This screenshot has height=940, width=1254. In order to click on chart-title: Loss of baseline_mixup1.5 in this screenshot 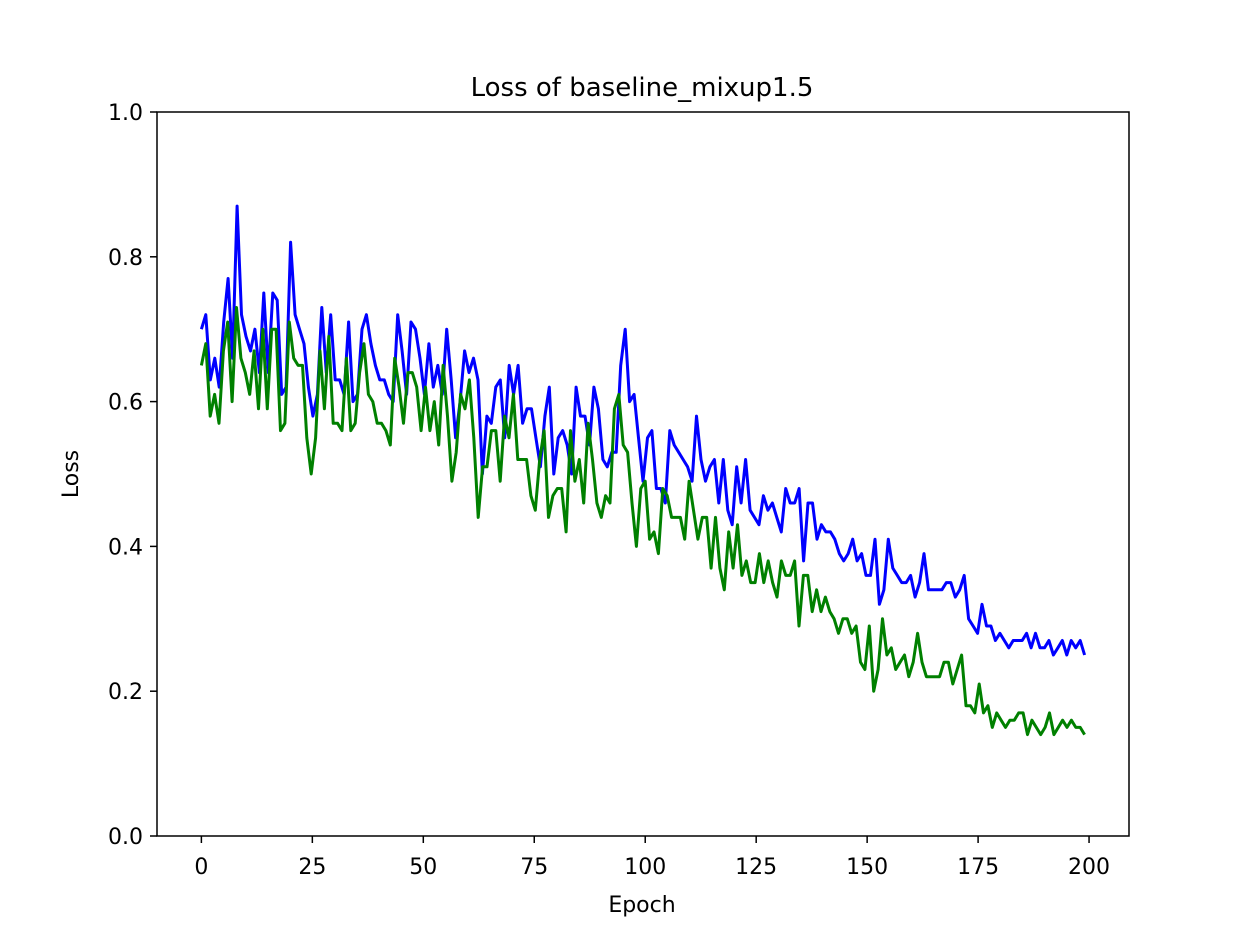, I will do `click(642, 88)`.